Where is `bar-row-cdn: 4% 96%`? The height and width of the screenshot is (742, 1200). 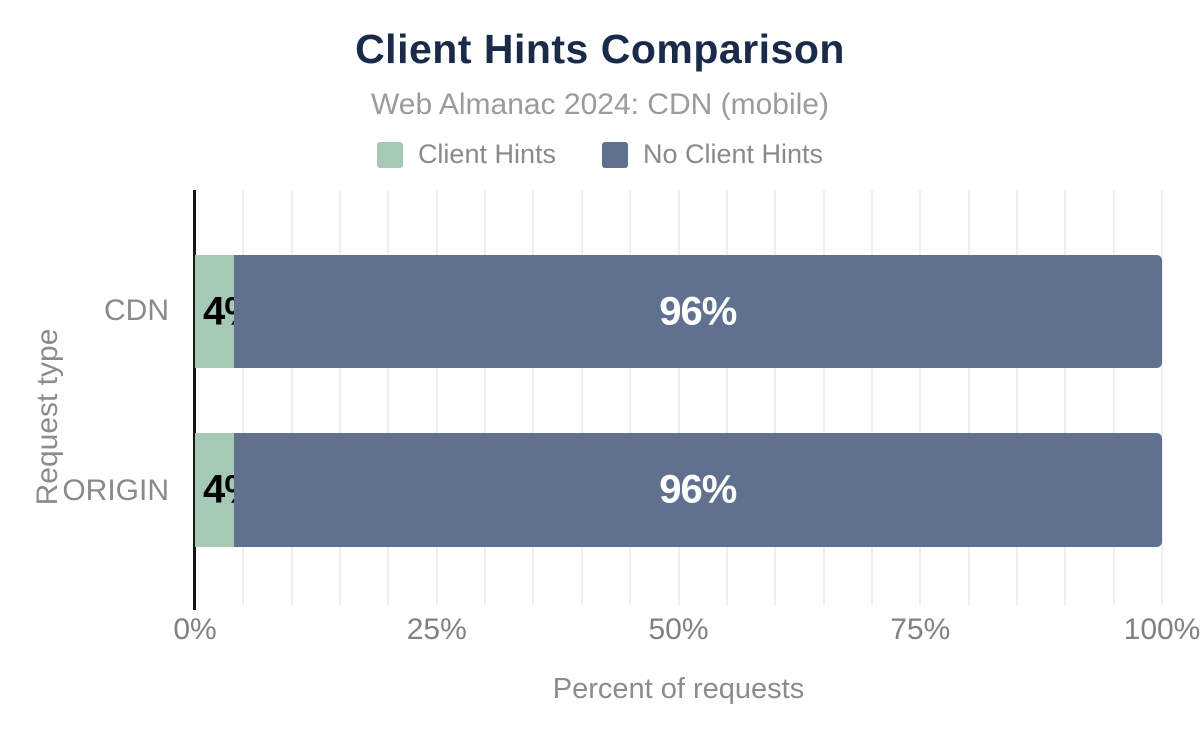
bar-row-cdn: 4% 96% is located at coordinates (678, 311).